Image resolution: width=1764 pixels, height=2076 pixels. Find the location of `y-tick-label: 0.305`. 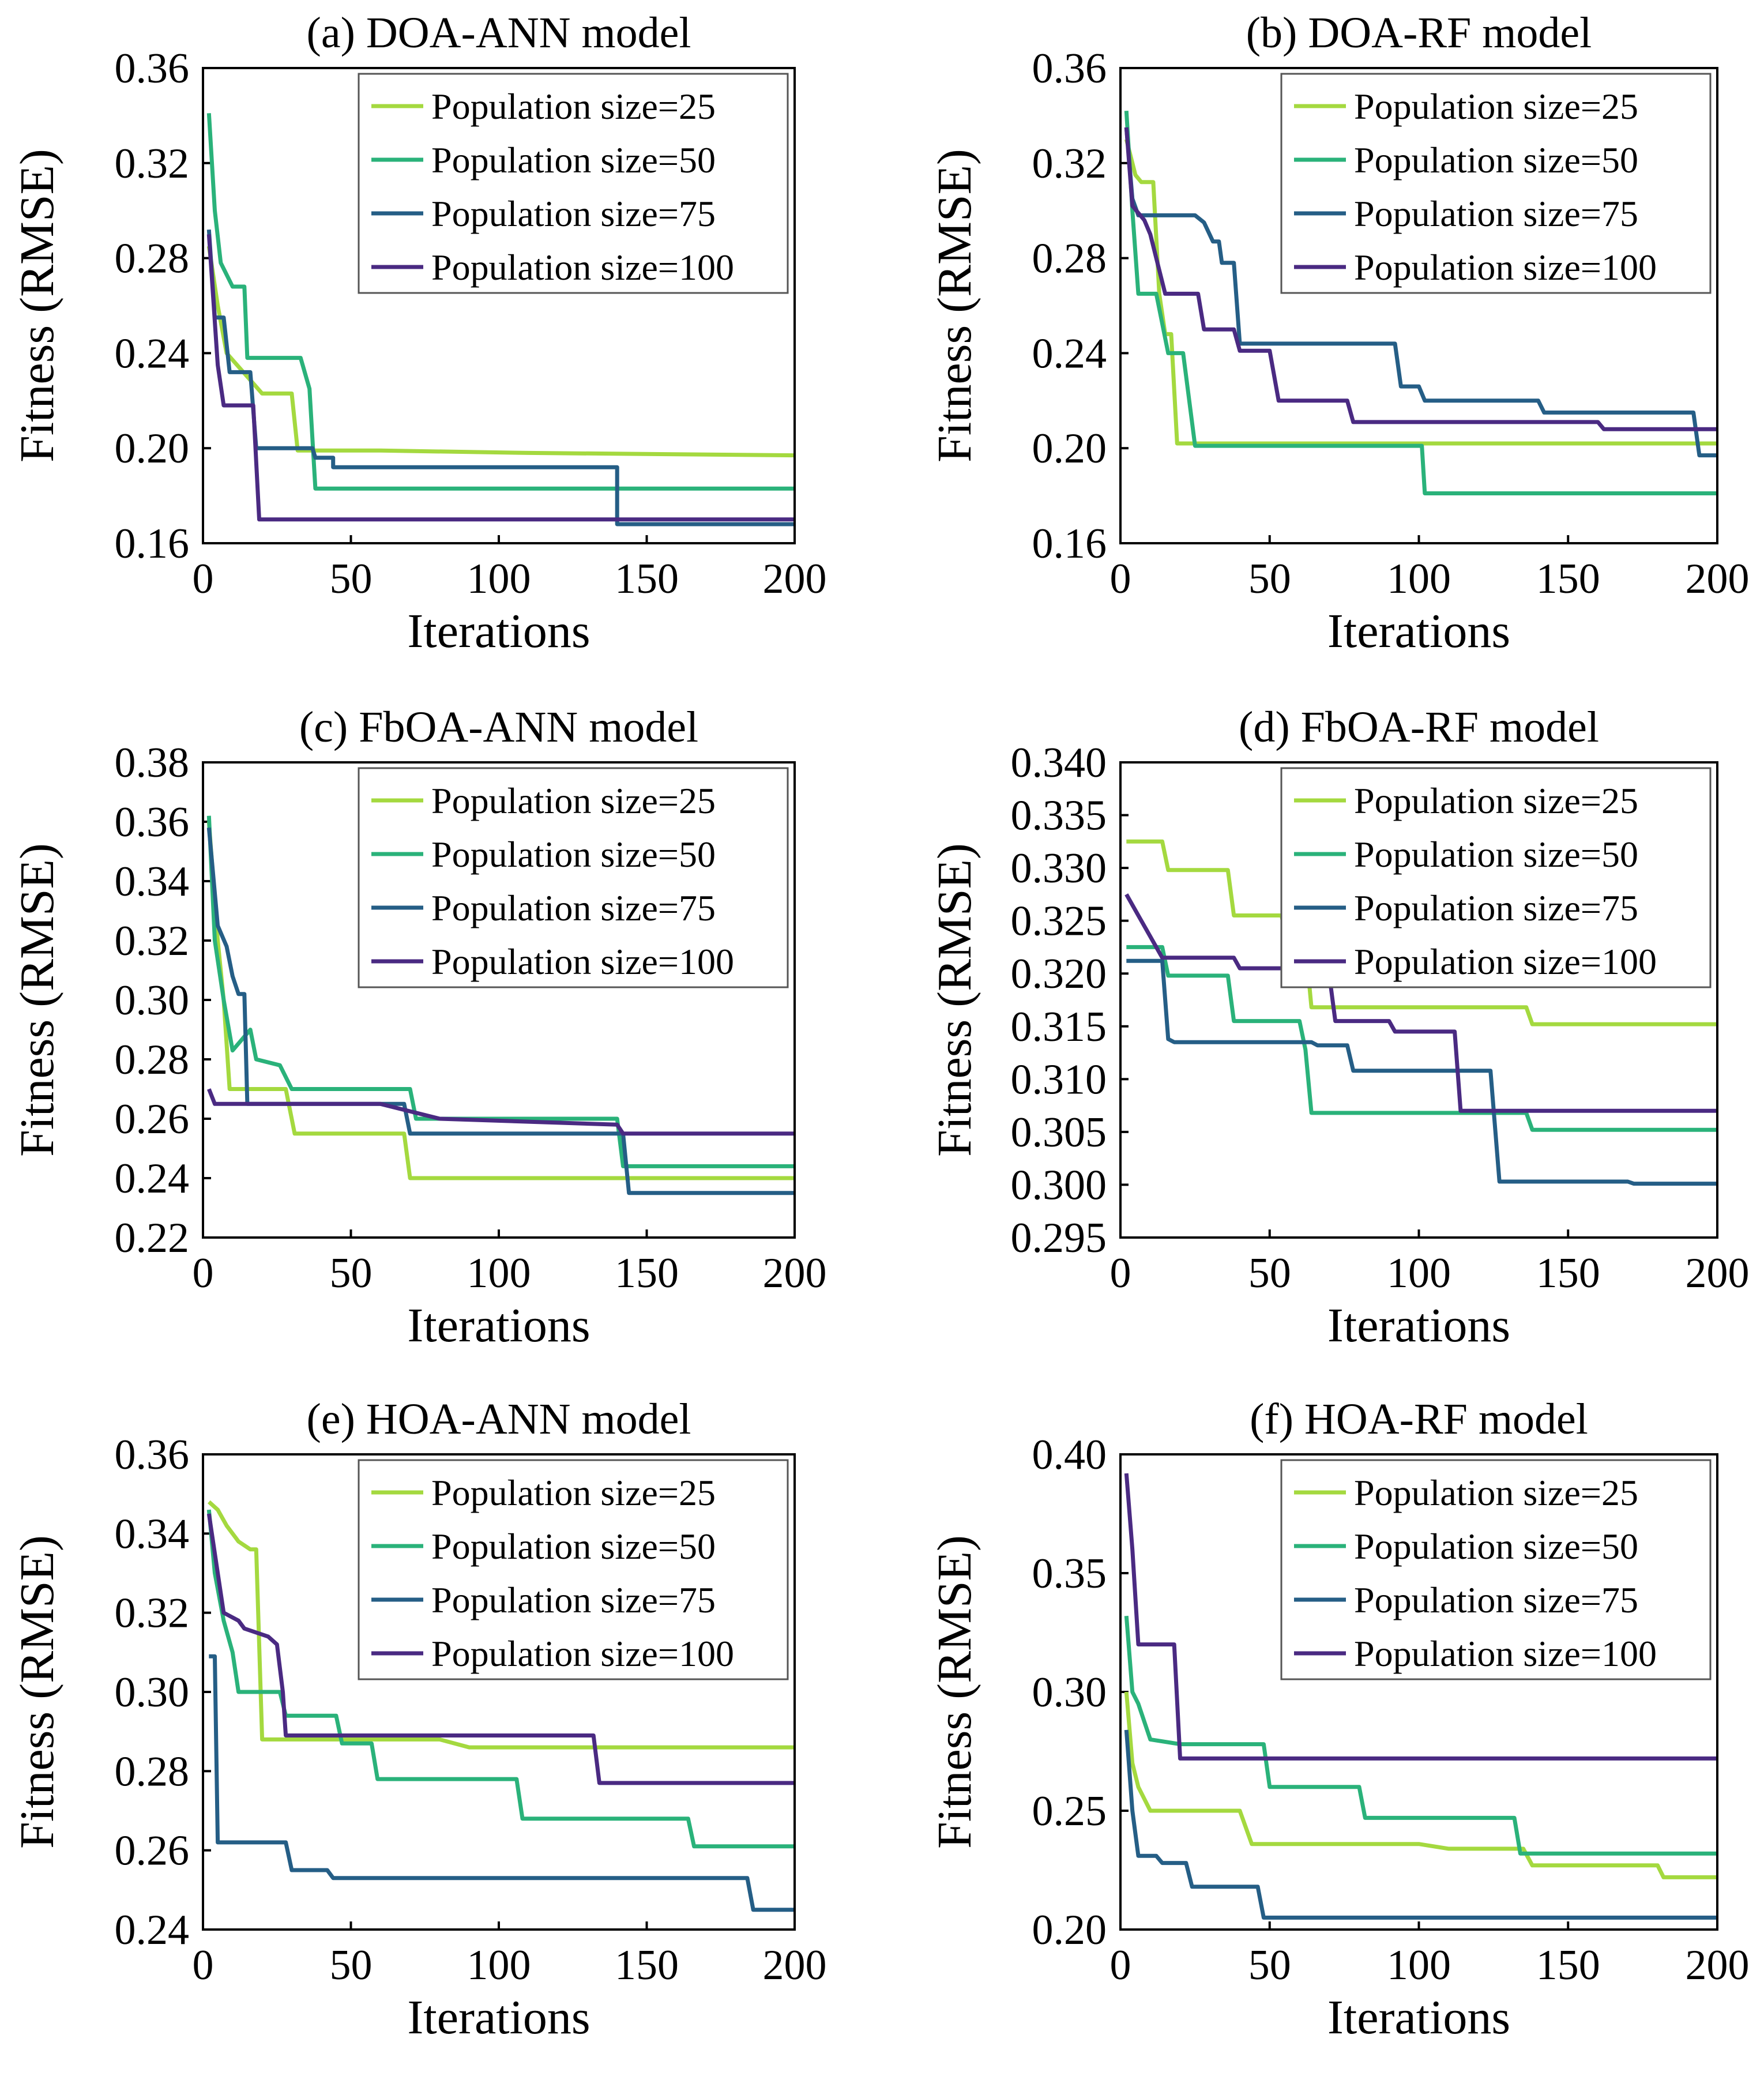

y-tick-label: 0.305 is located at coordinates (1059, 1132).